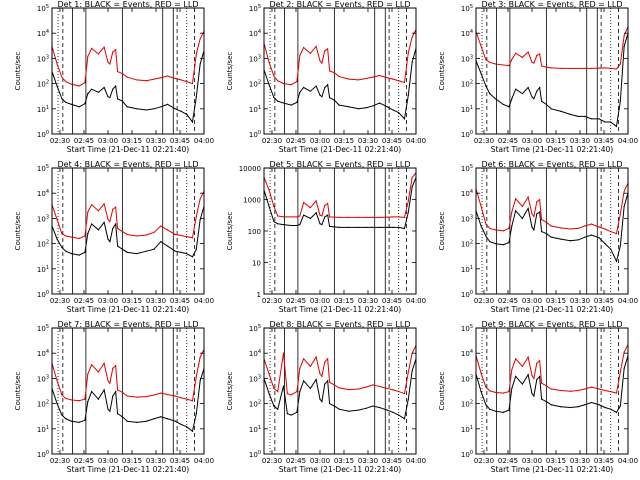 Image resolution: width=640 pixels, height=480 pixels. I want to click on y-tick-label: 1000, so click(252, 201).